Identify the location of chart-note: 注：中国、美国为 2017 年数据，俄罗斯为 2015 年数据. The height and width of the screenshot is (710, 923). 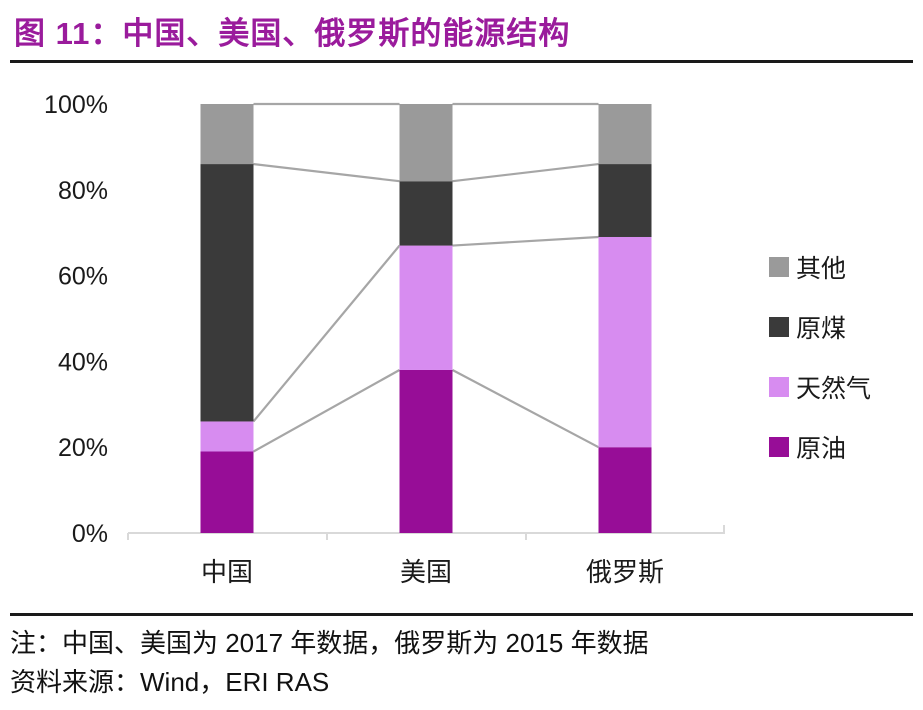
(329, 643).